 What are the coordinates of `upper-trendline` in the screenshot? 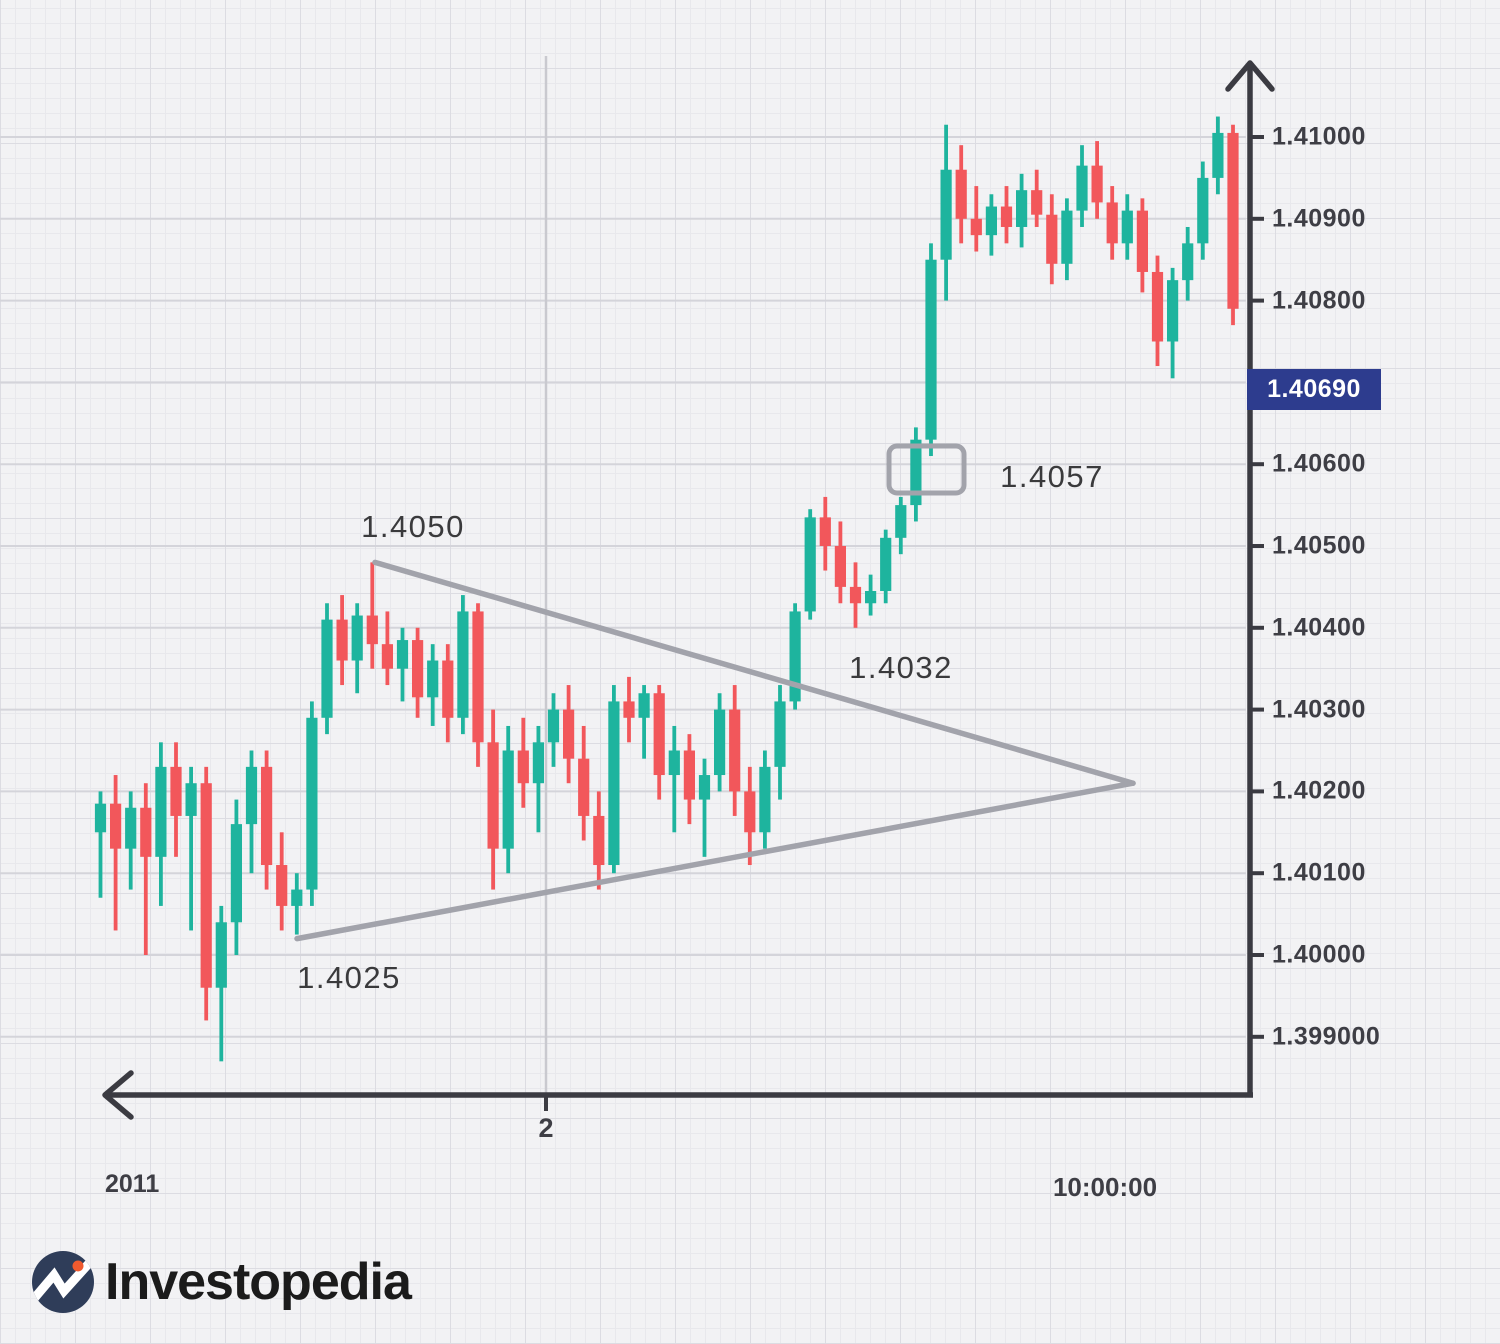 It's located at (754, 672).